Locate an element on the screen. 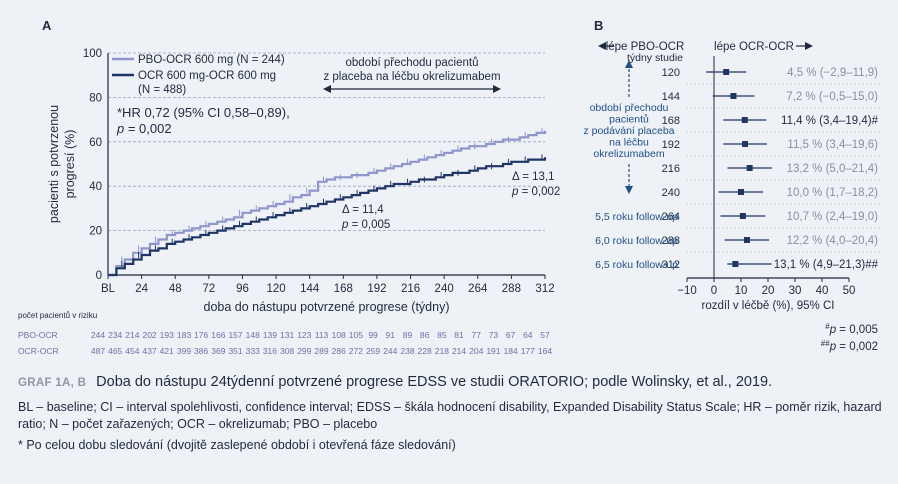  forest-x-axis-label: rozdíl v léčbě (%), 95% CI is located at coordinates (768, 306).